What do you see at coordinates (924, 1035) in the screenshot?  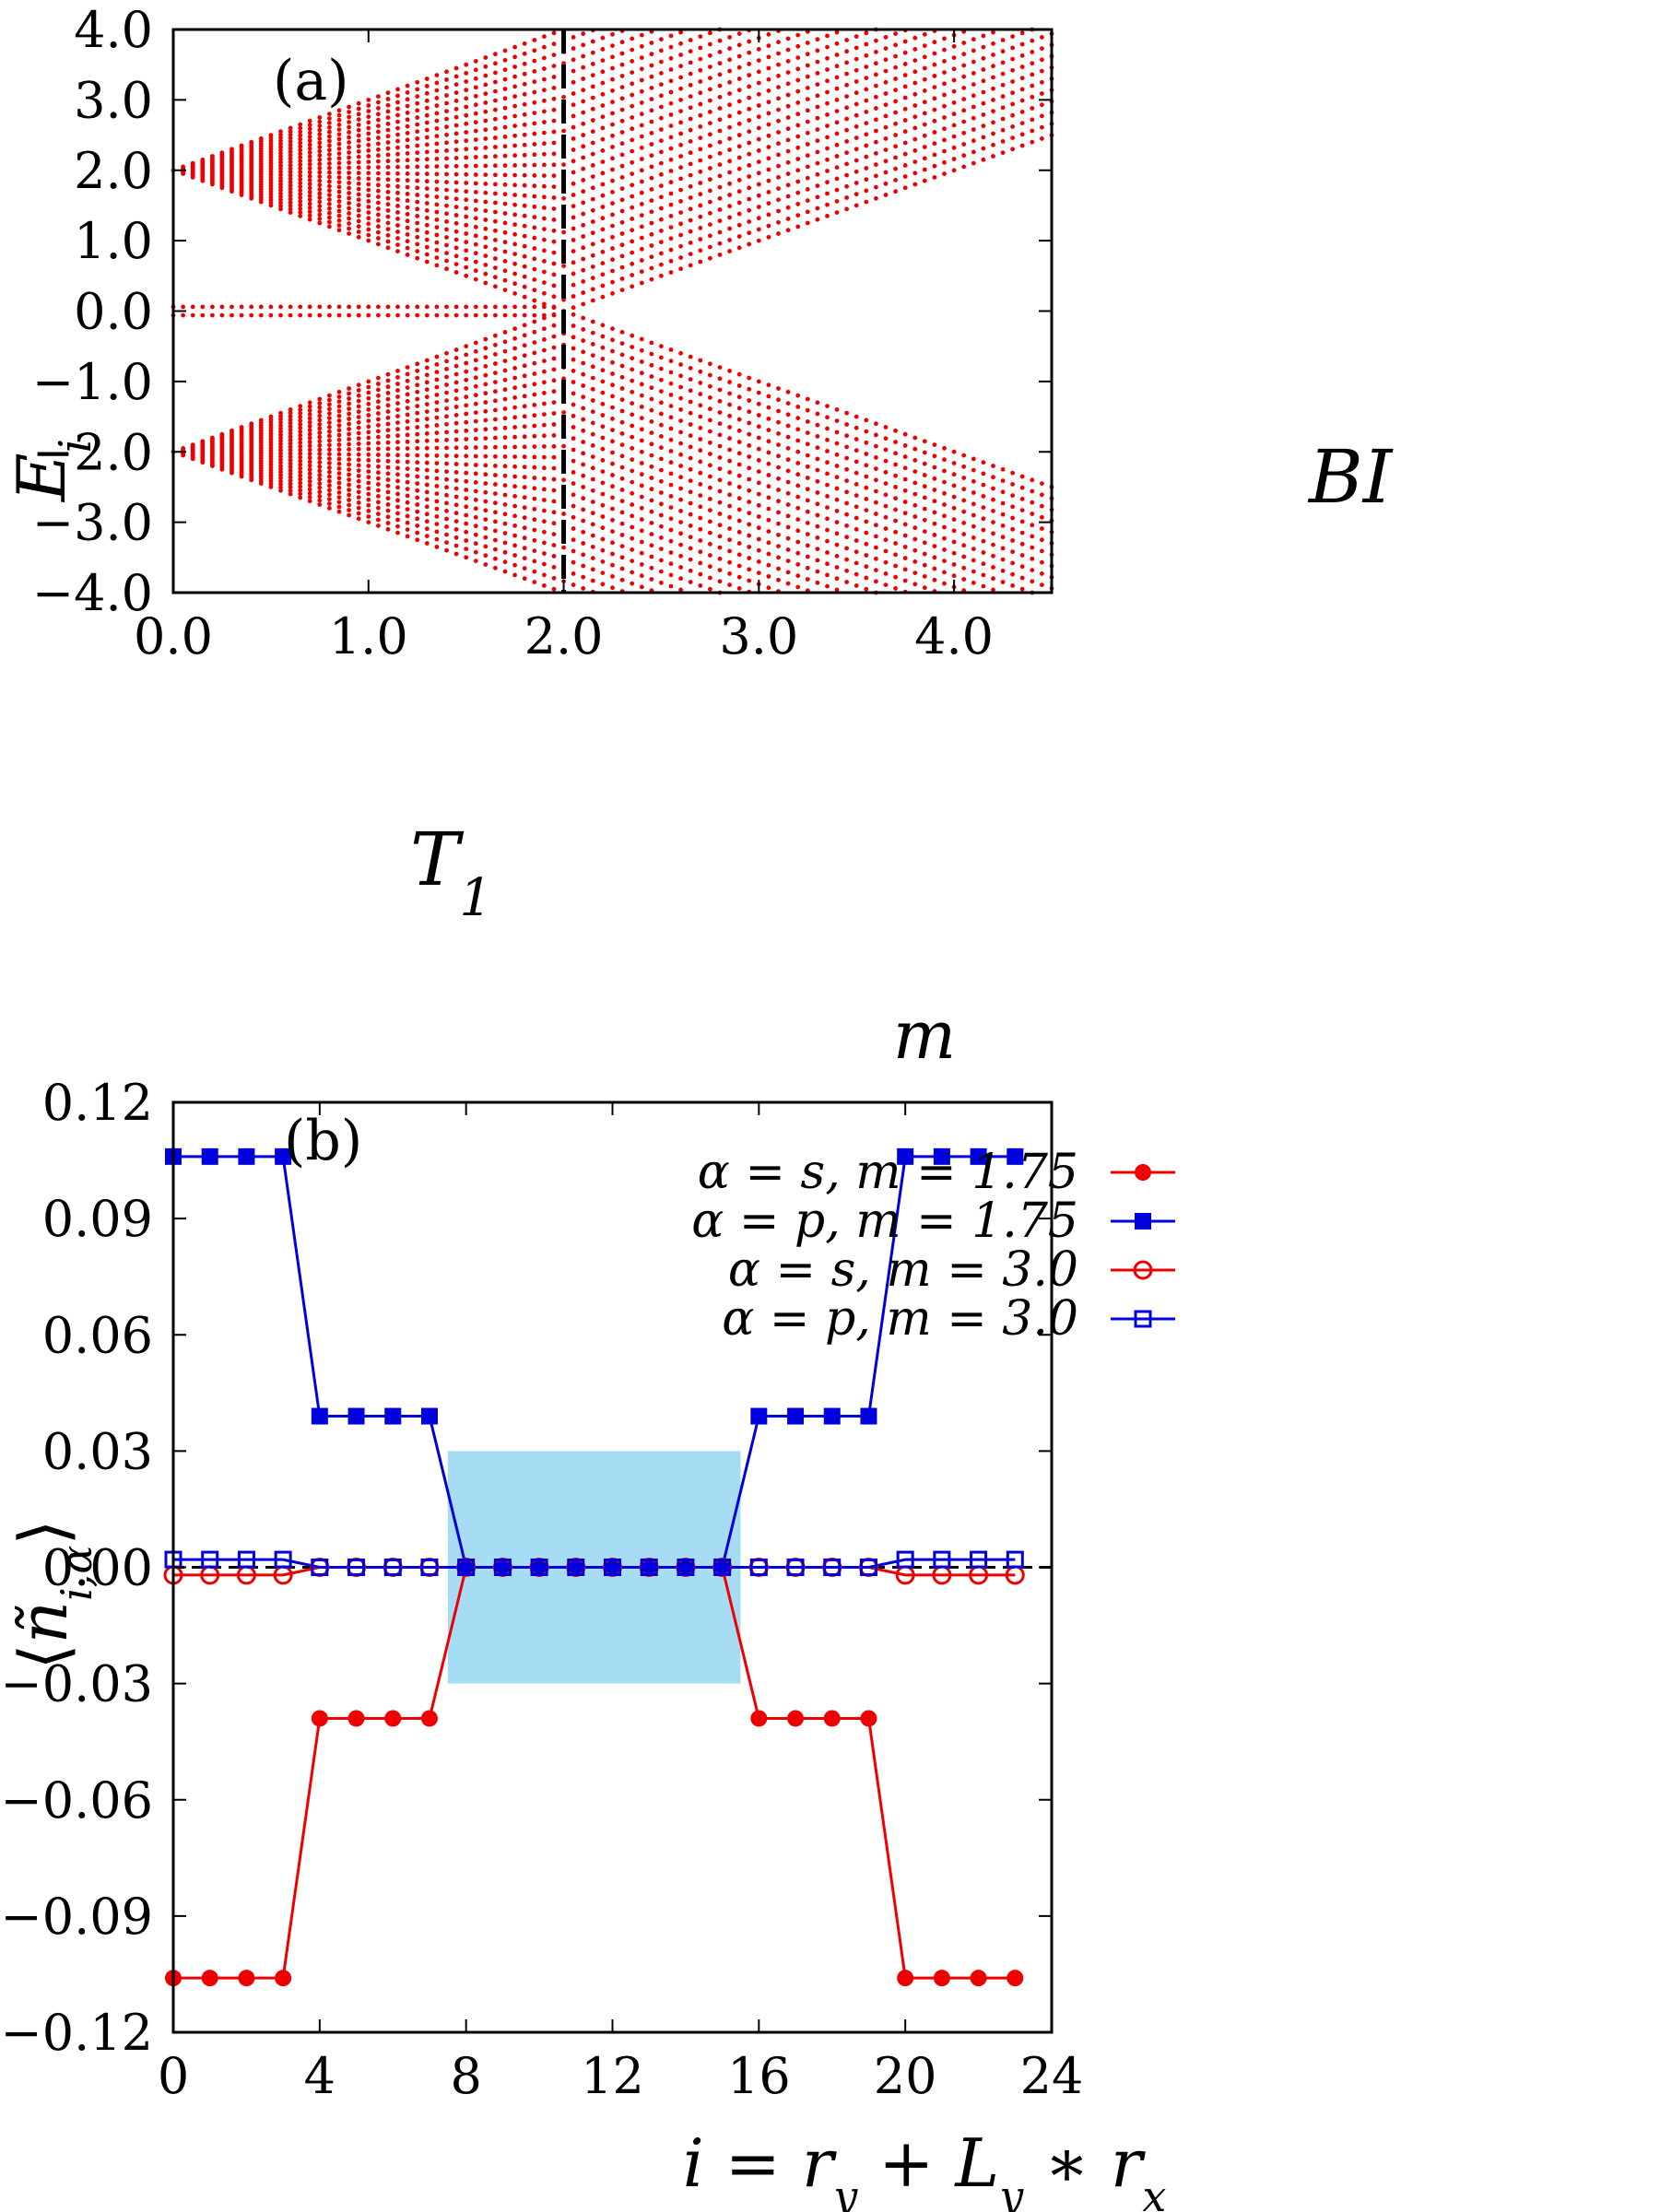 I see `panel-a-x-axis-title: m` at bounding box center [924, 1035].